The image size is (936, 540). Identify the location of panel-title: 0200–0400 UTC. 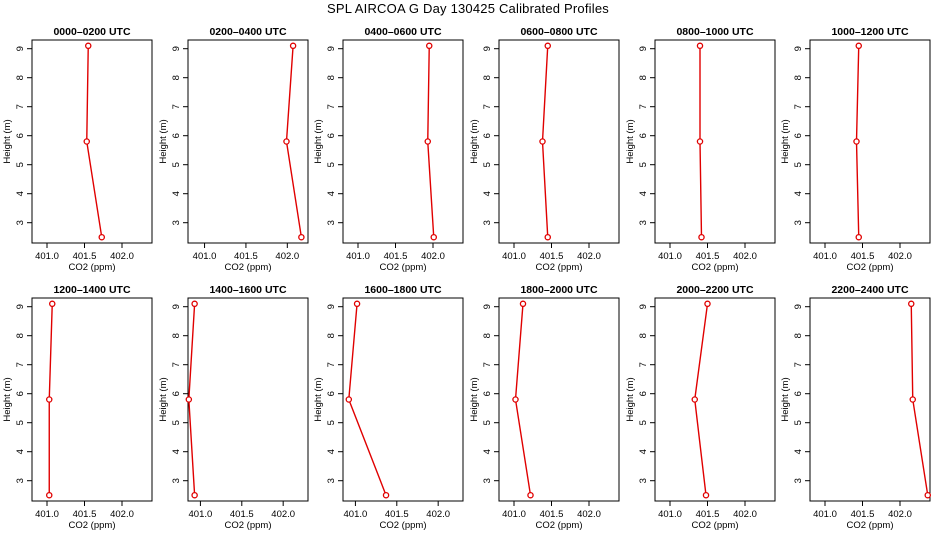
(247, 32).